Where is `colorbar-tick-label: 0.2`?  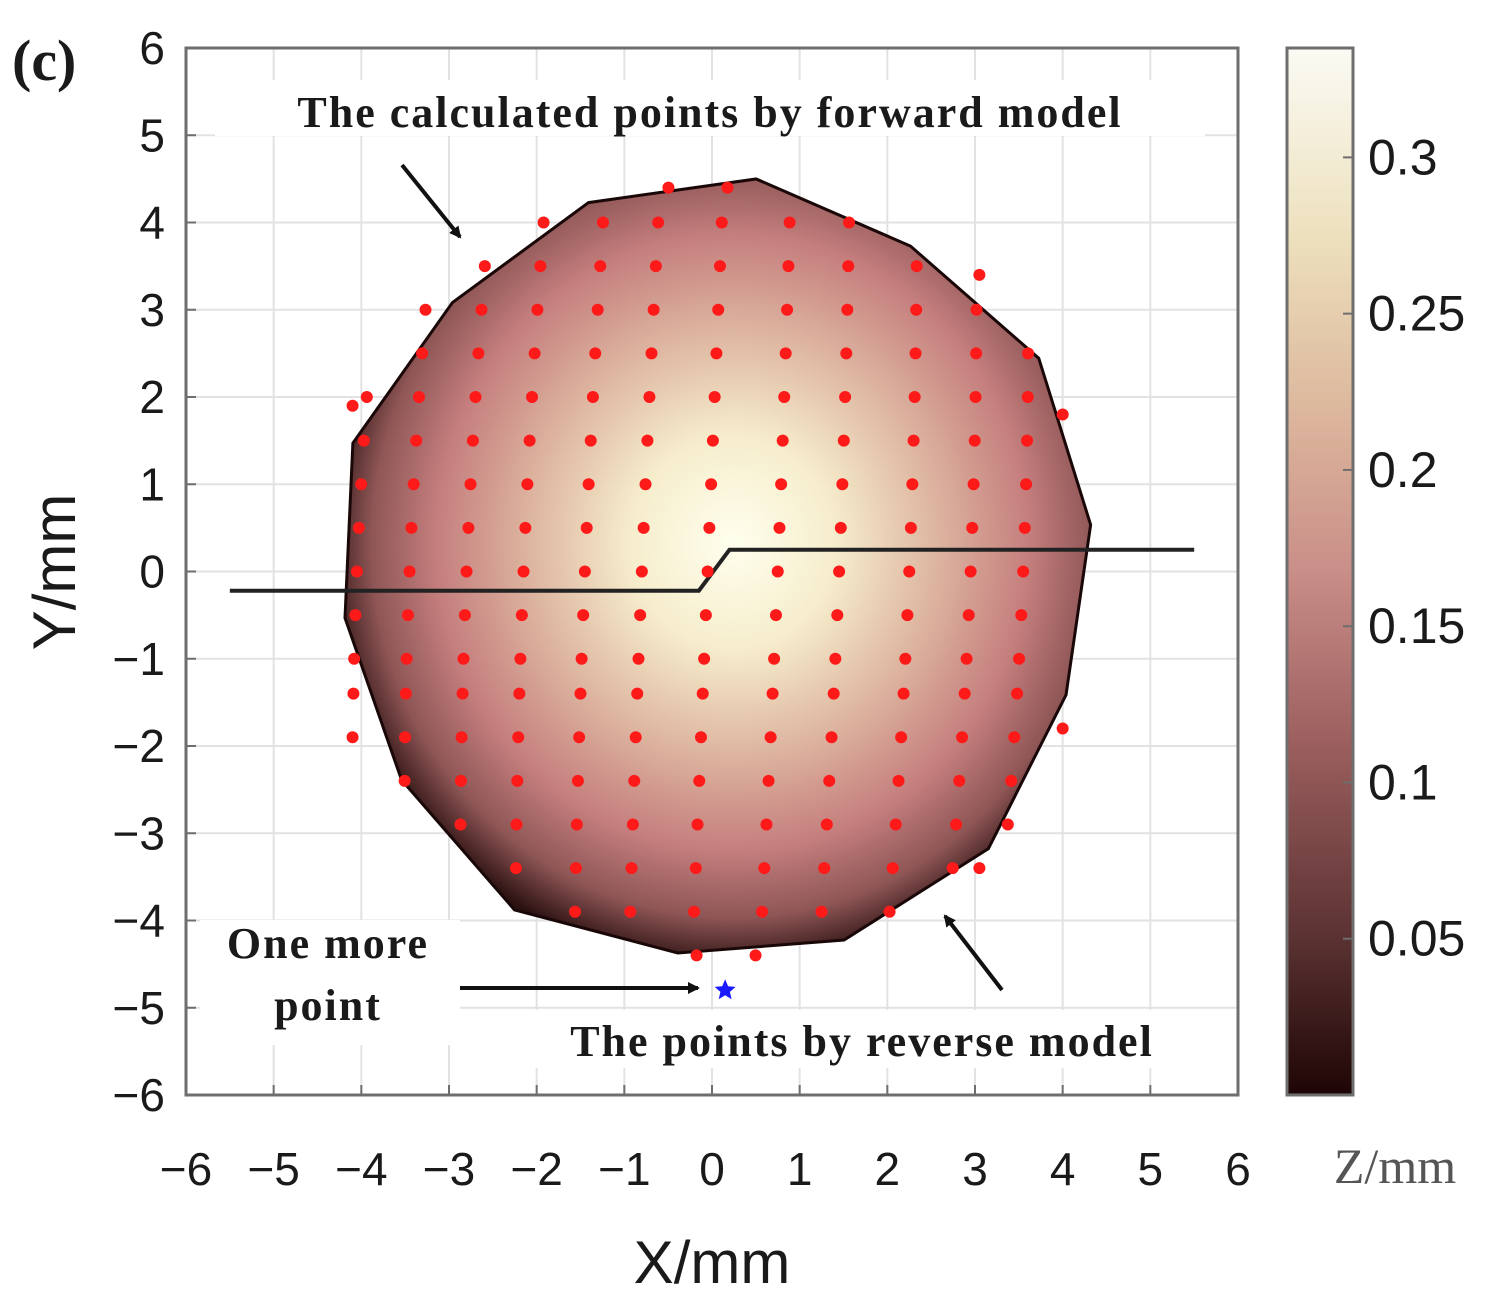 colorbar-tick-label: 0.2 is located at coordinates (1403, 470).